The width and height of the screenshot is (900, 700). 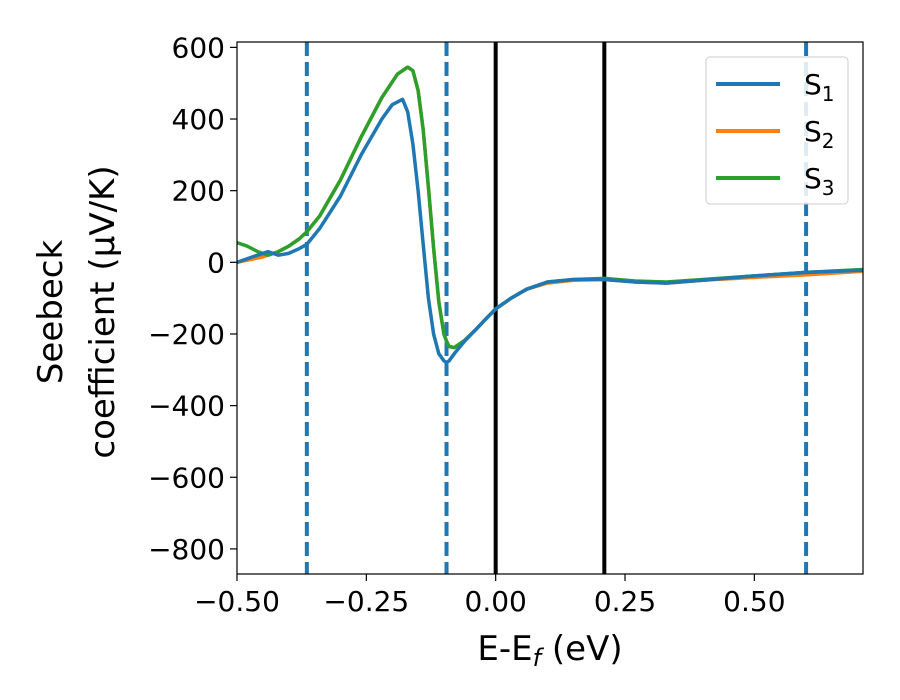 I want to click on y-axis-ticks: 600 400 200 0 −200 −400 −600 −800, so click(x=192, y=298).